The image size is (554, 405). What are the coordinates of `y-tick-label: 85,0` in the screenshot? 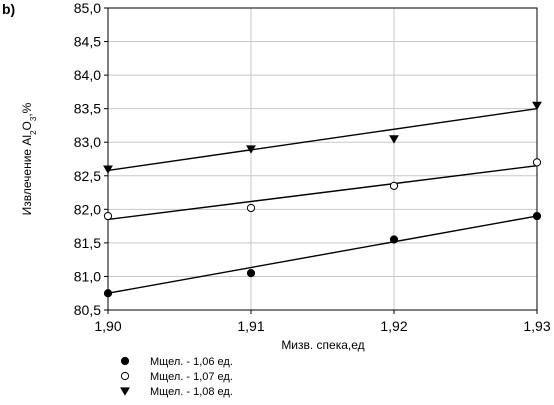 It's located at (87, 8).